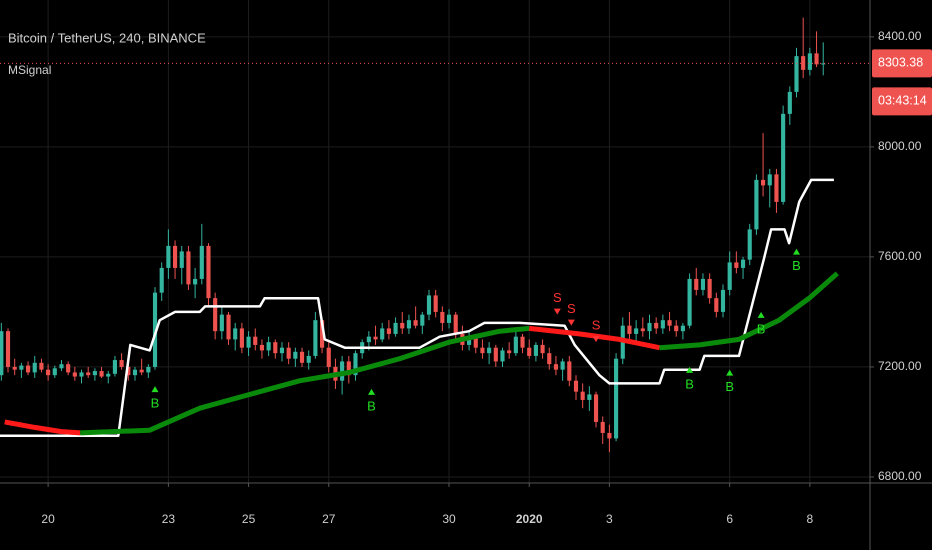 This screenshot has height=550, width=932. I want to click on y-tick-label: 7200.00, so click(900, 366).